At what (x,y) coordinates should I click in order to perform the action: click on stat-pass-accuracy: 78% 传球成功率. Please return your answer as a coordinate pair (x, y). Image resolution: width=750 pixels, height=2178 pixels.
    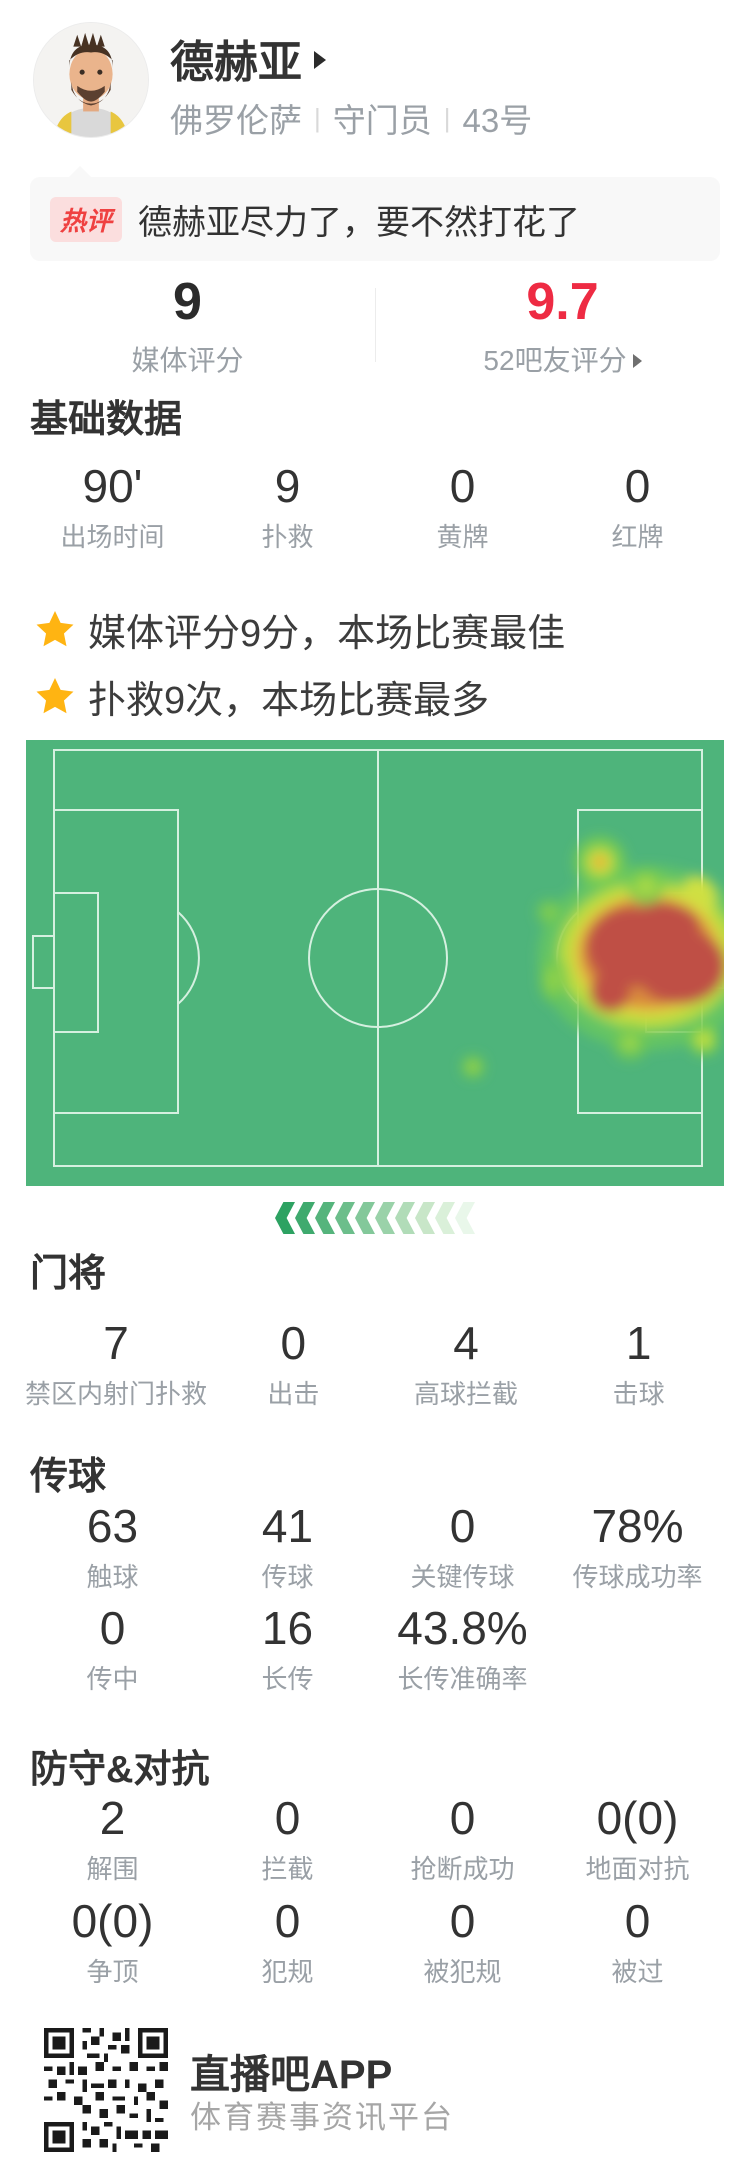
    Looking at the image, I should click on (637, 1546).